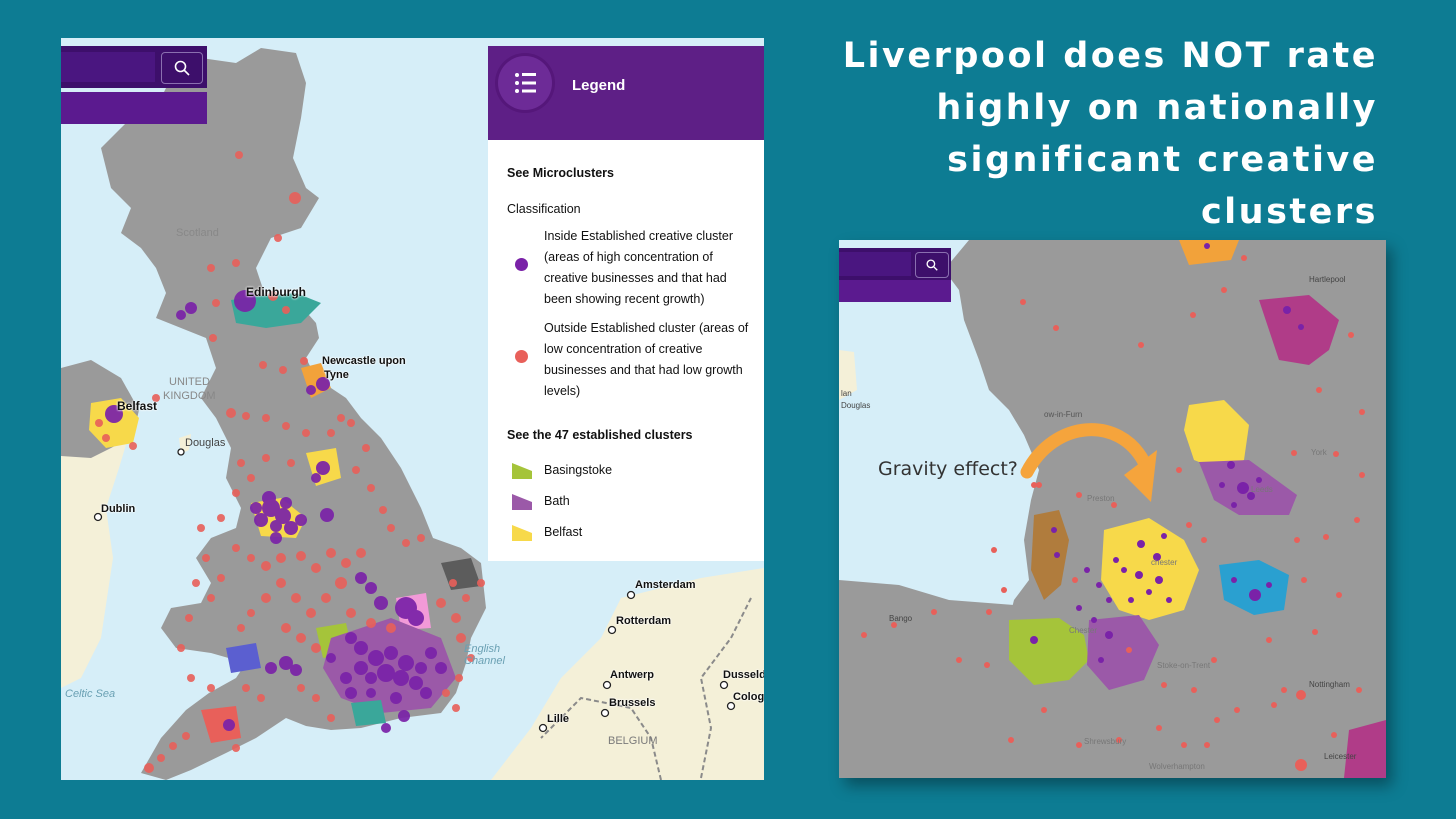  What do you see at coordinates (189, 382) in the screenshot?
I see `label-united: UNITED` at bounding box center [189, 382].